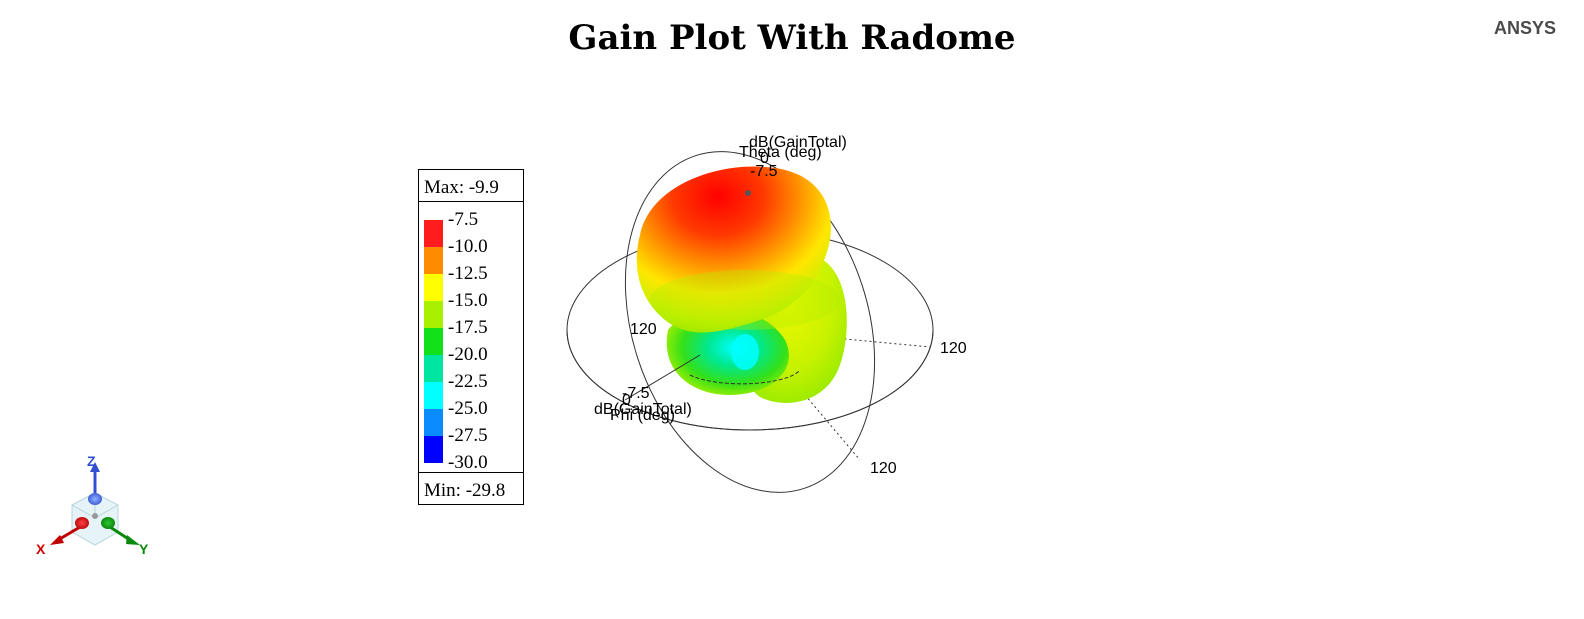 The width and height of the screenshot is (1584, 619). Describe the element at coordinates (95, 467) in the screenshot. I see `z-arrow-head` at that location.